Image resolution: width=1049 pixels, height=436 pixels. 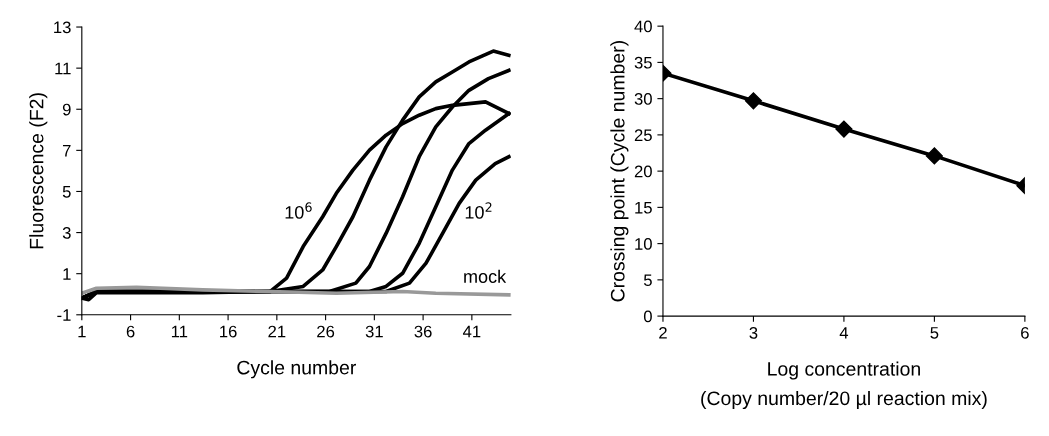 What do you see at coordinates (643, 135) in the screenshot?
I see `y-tick-label: 25` at bounding box center [643, 135].